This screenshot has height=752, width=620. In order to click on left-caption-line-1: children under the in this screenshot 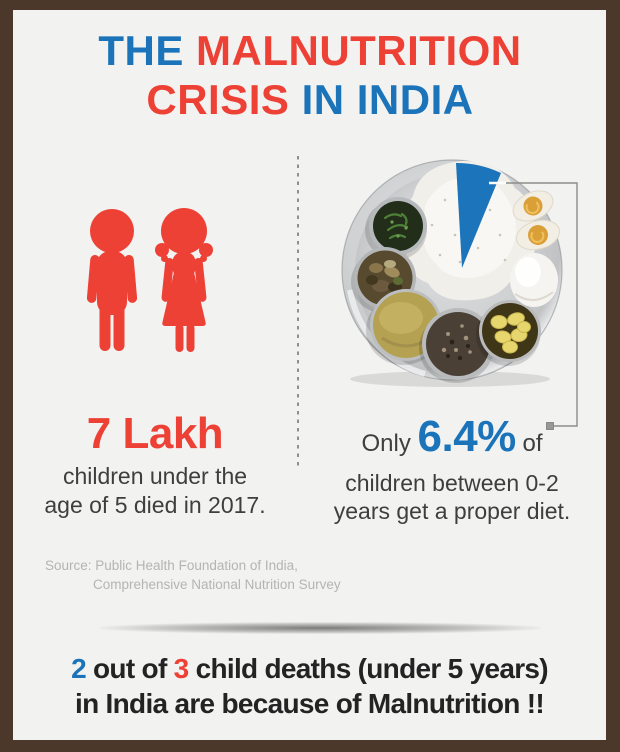, I will do `click(155, 476)`.